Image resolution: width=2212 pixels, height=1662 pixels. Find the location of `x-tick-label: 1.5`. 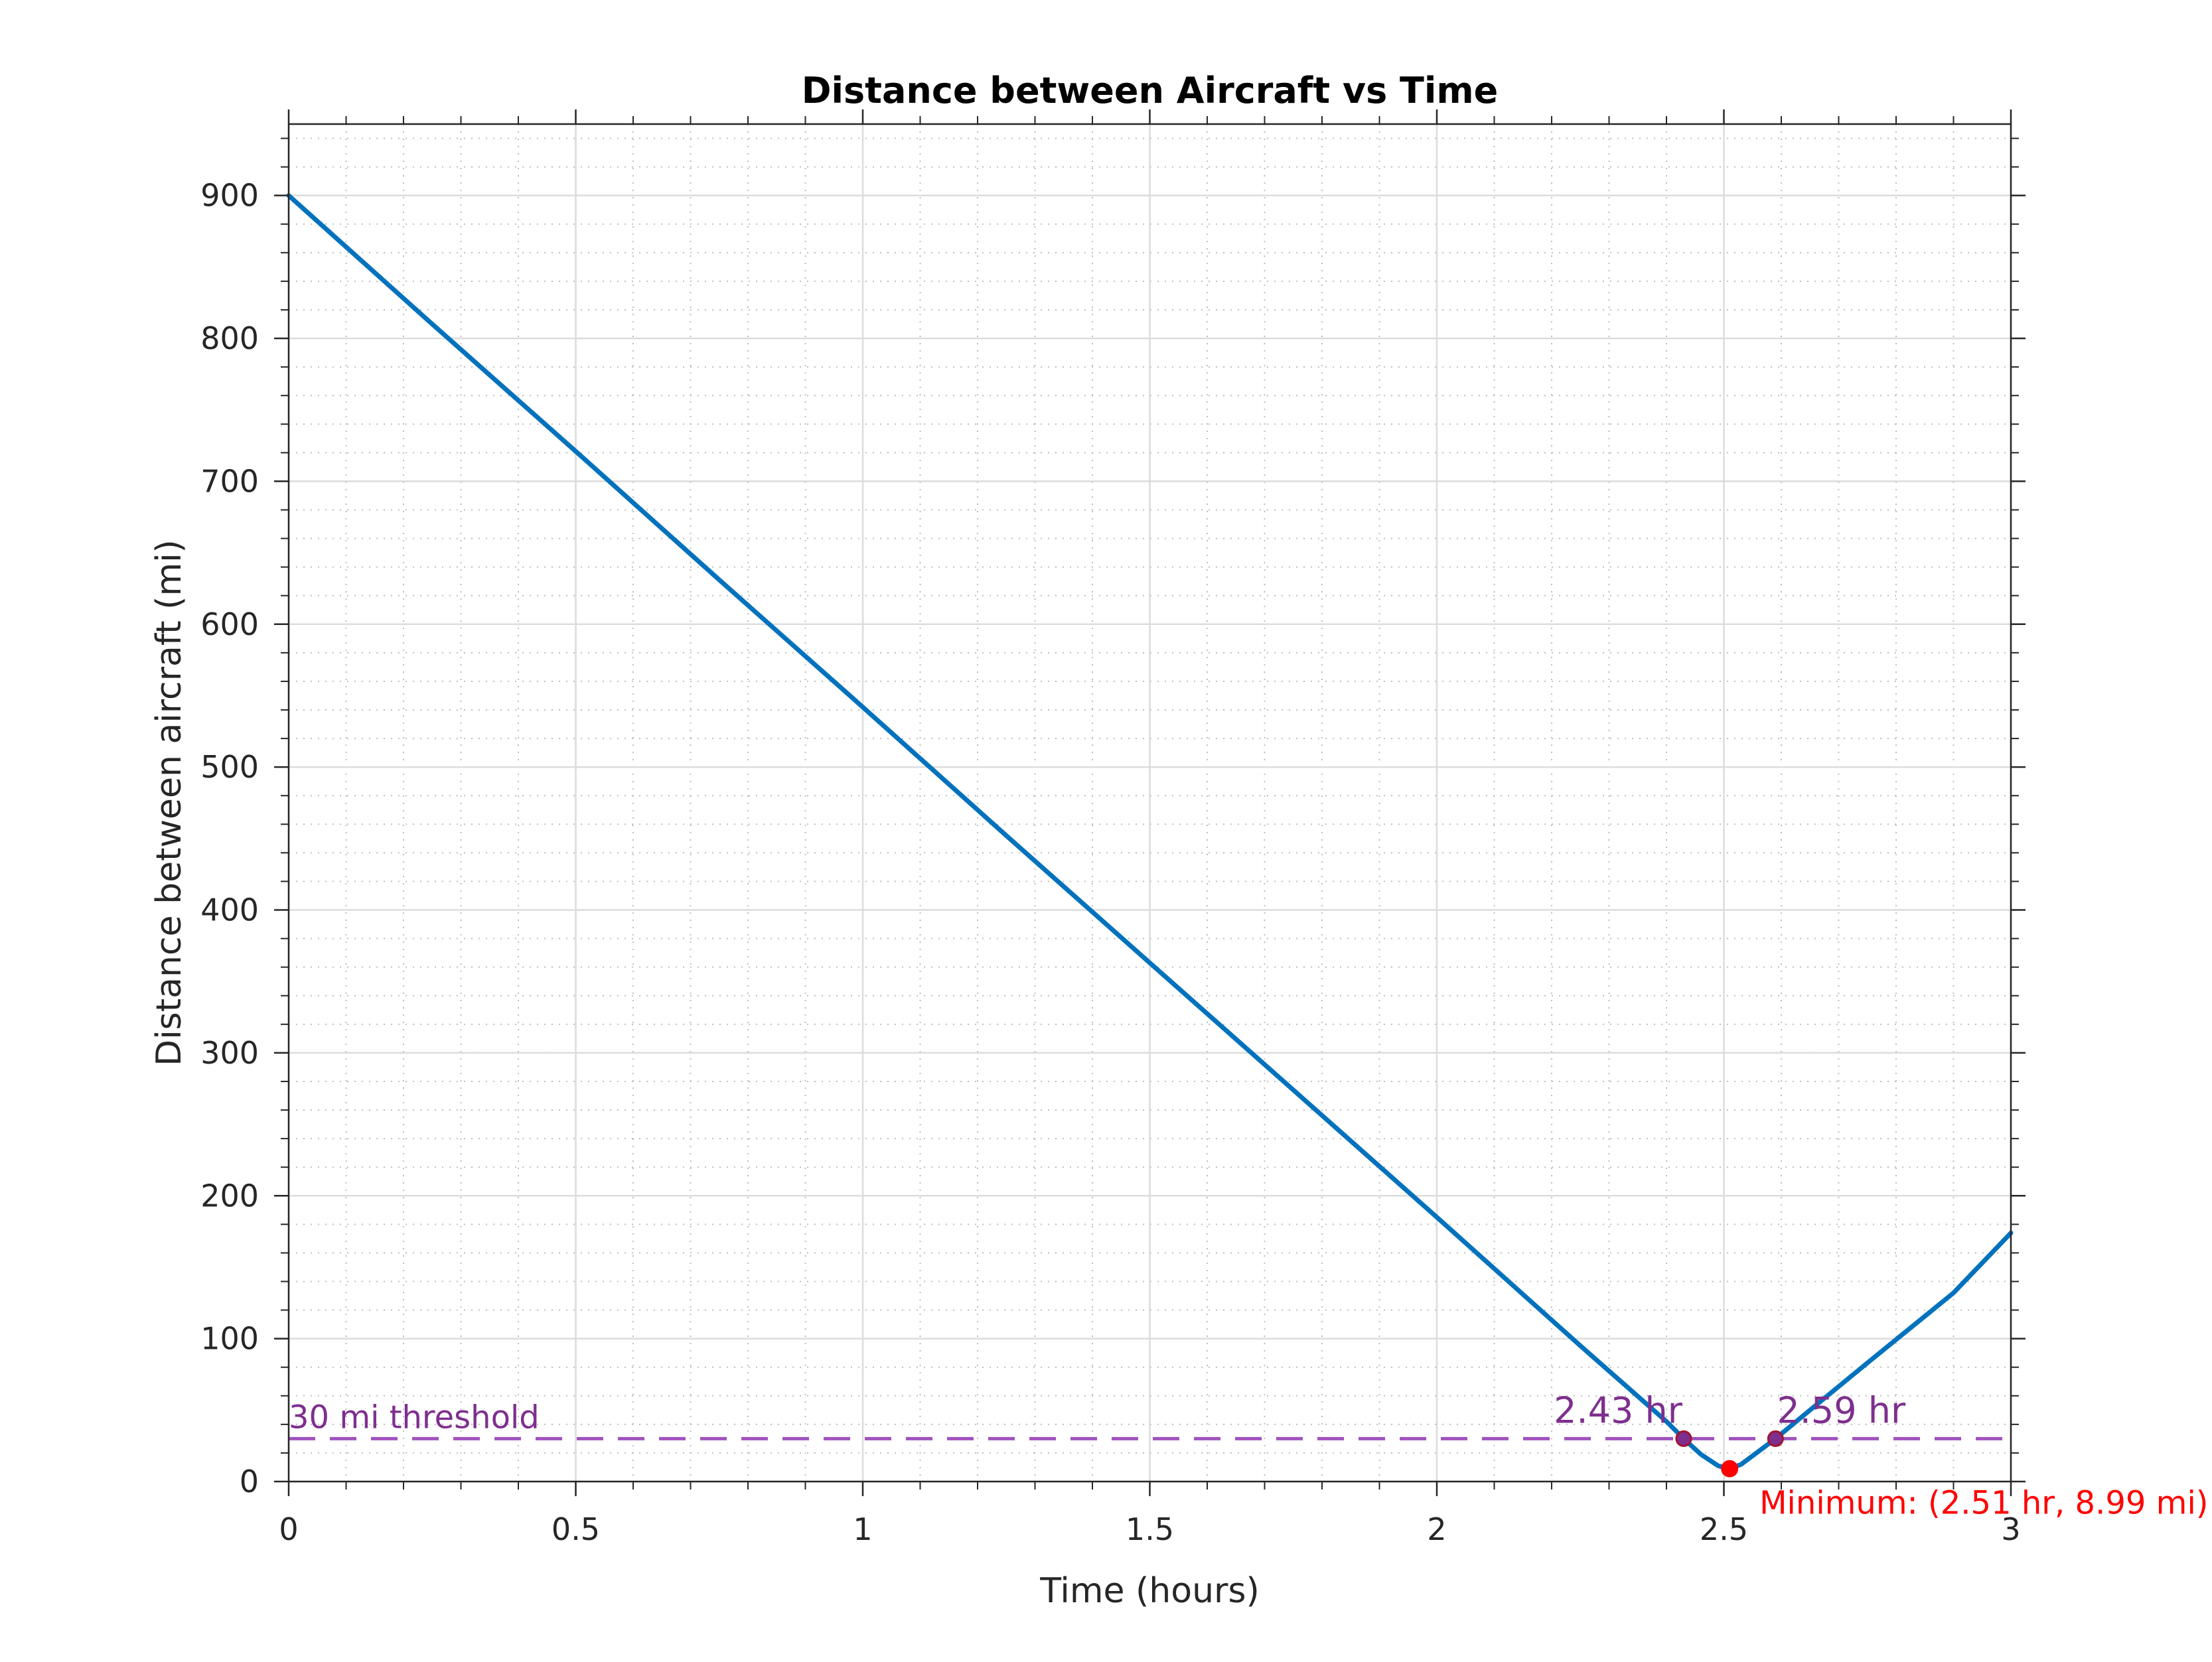

x-tick-label: 1.5 is located at coordinates (1150, 1529).